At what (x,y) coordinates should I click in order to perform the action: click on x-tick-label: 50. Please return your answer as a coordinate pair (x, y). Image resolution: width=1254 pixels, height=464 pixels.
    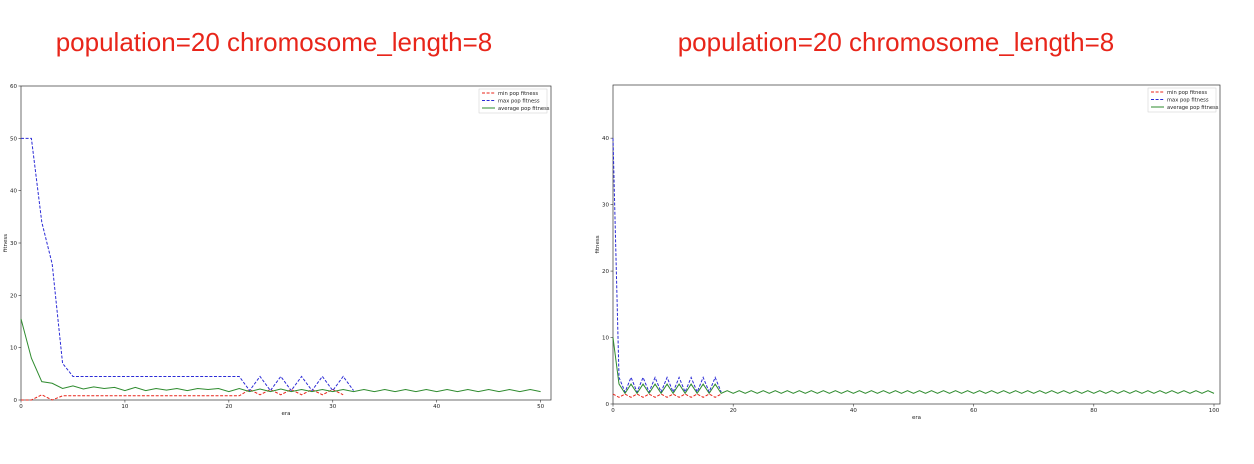
    Looking at the image, I should click on (540, 407).